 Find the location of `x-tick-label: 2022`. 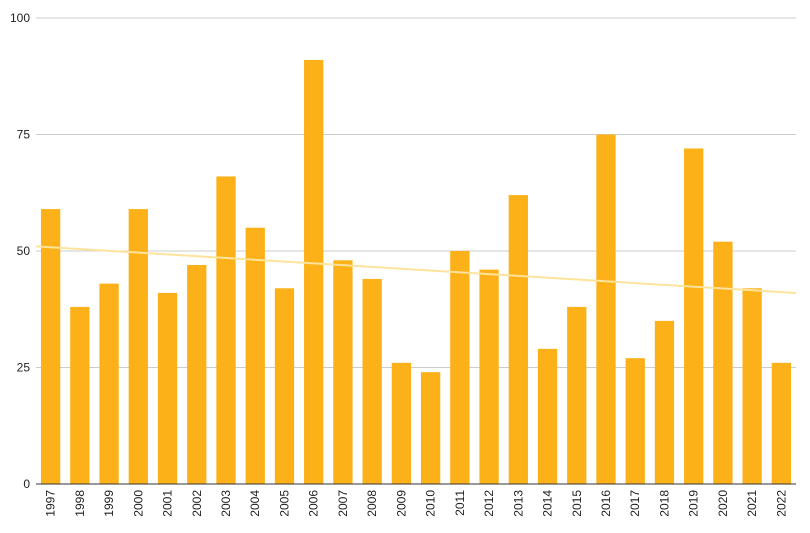

x-tick-label: 2022 is located at coordinates (781, 503).